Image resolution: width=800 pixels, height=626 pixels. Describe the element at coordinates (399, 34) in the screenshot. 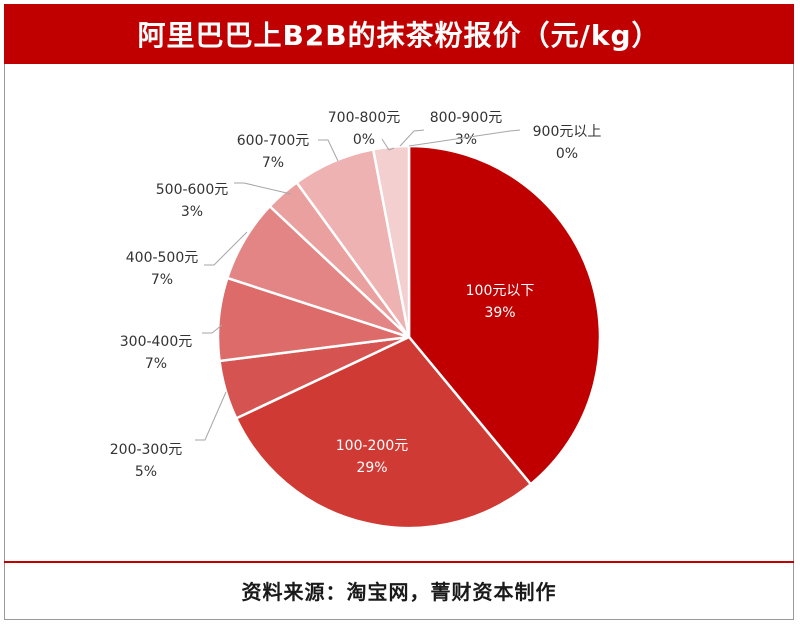

I see `chart-title: 阿里巴巴上B2B的抹茶粉报价（元/kg）` at that location.